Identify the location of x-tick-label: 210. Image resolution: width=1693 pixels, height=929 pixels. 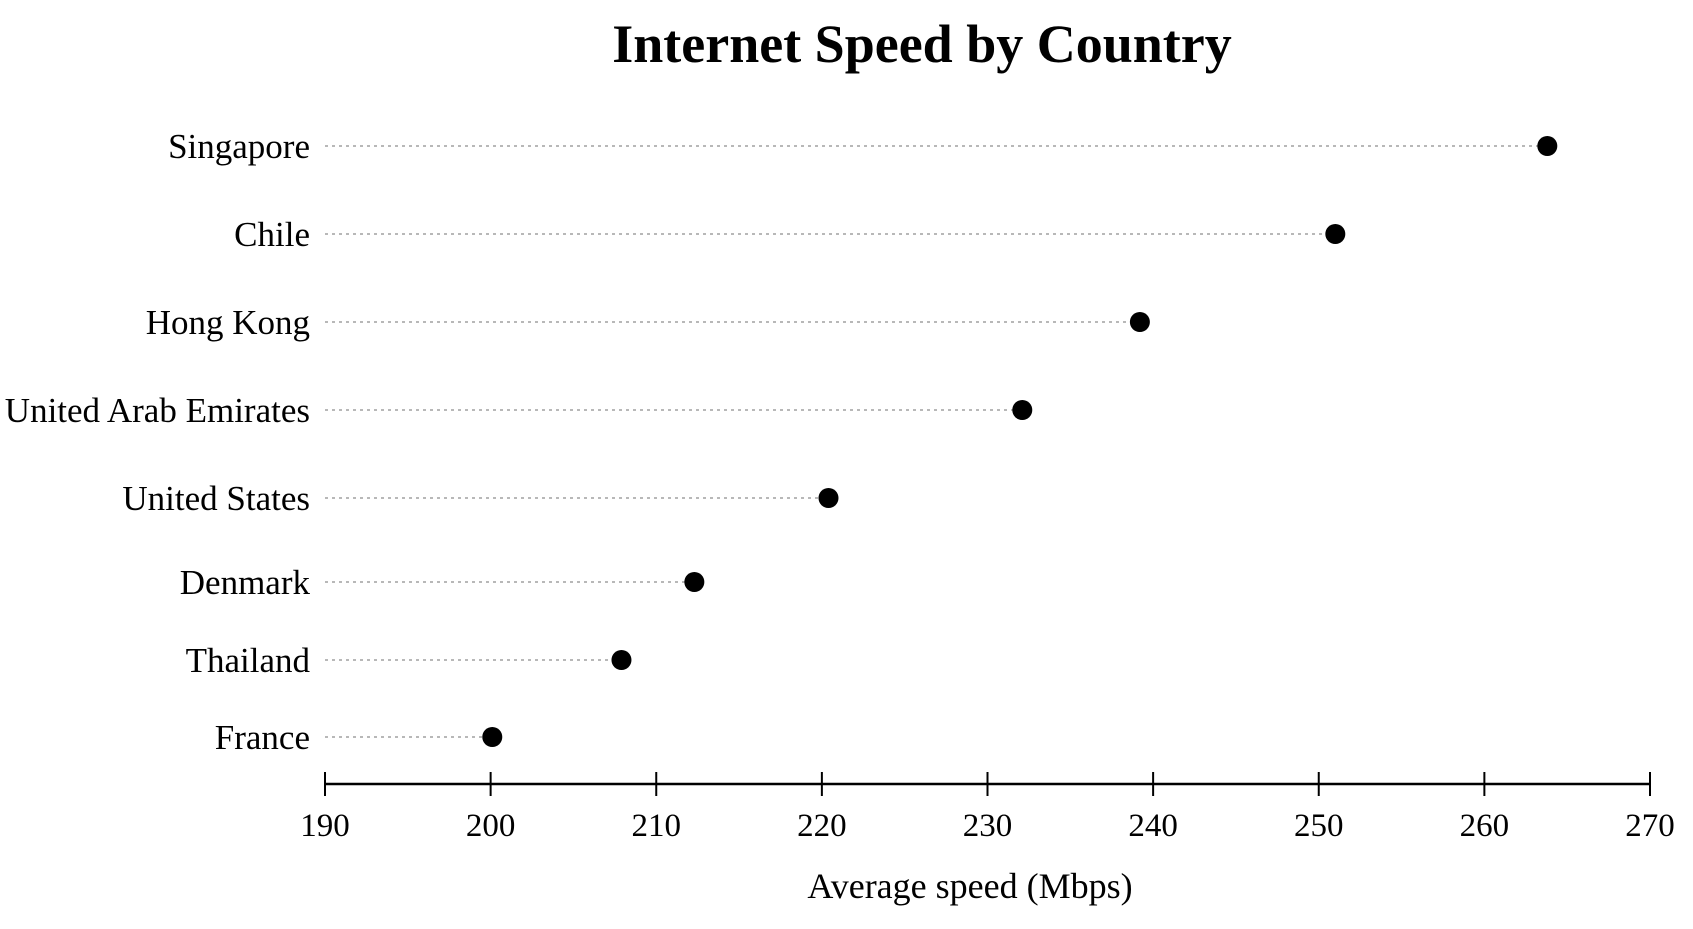
(657, 826).